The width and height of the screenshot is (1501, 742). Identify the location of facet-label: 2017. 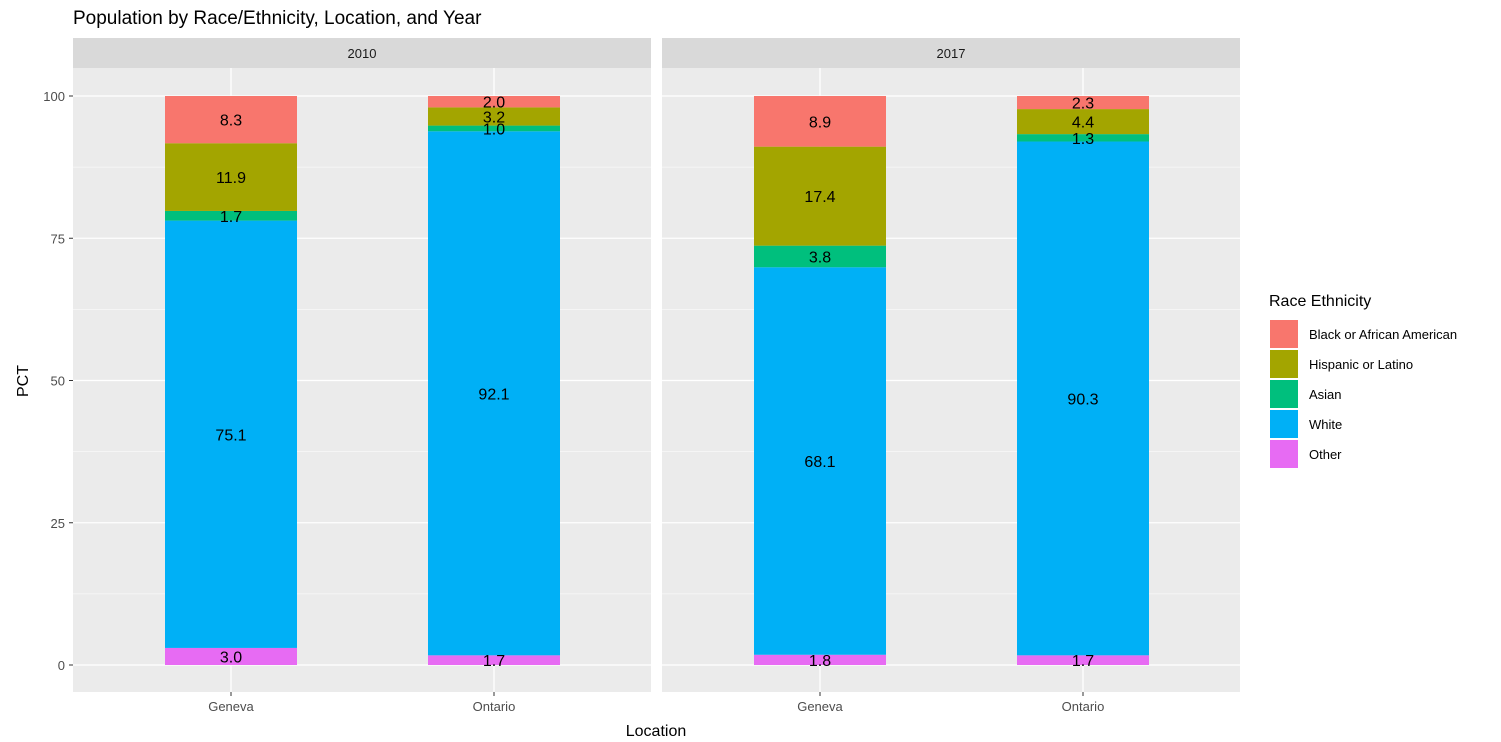
(951, 53).